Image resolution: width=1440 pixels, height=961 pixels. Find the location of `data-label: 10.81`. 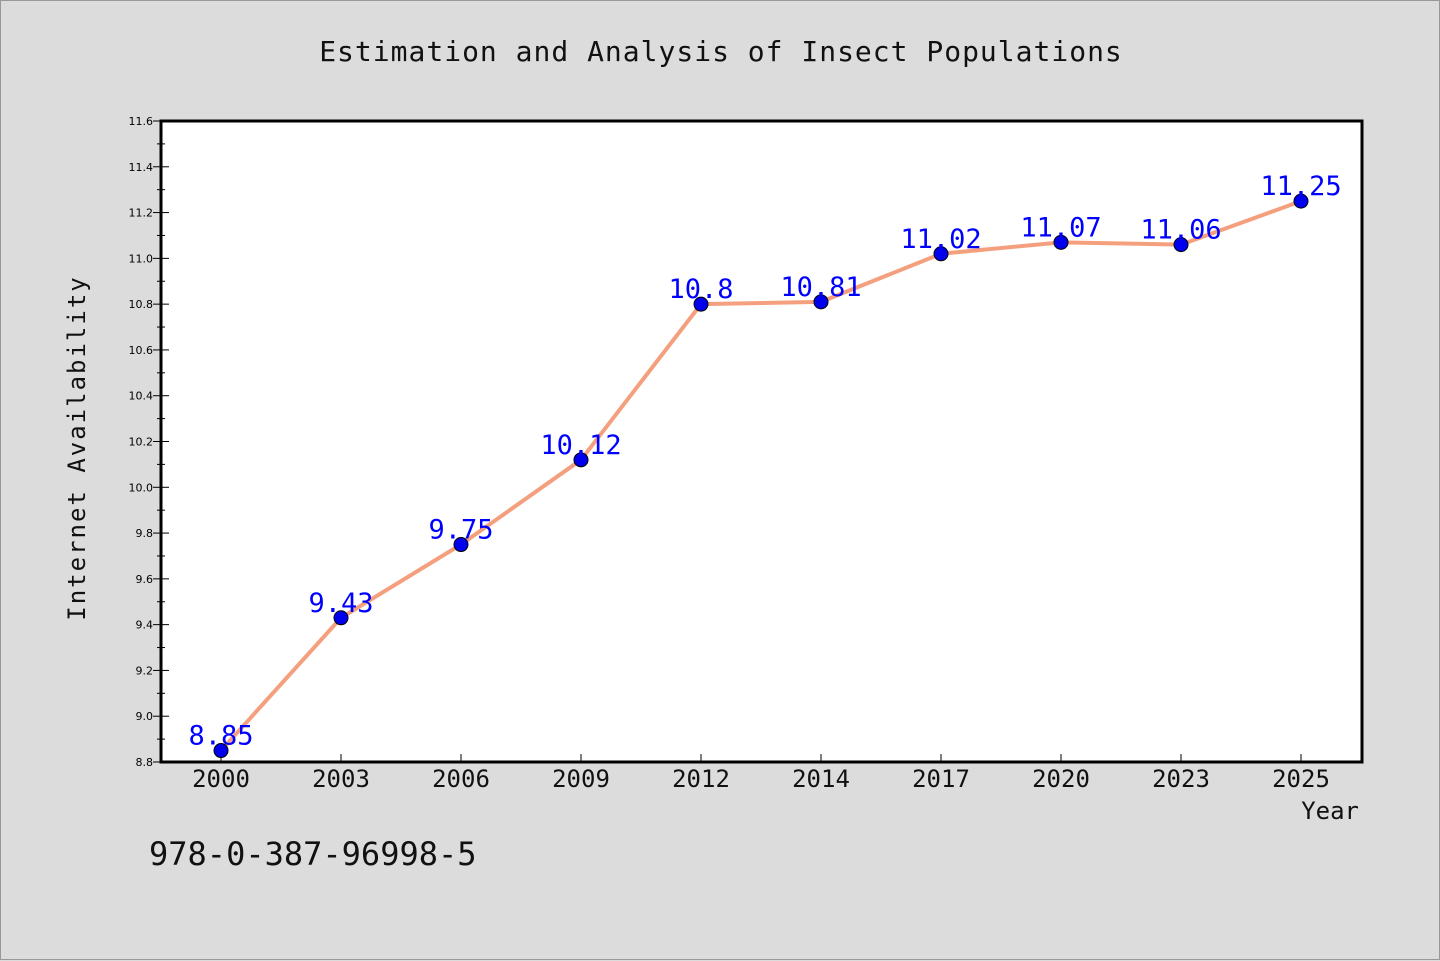

data-label: 10.81 is located at coordinates (820, 287).